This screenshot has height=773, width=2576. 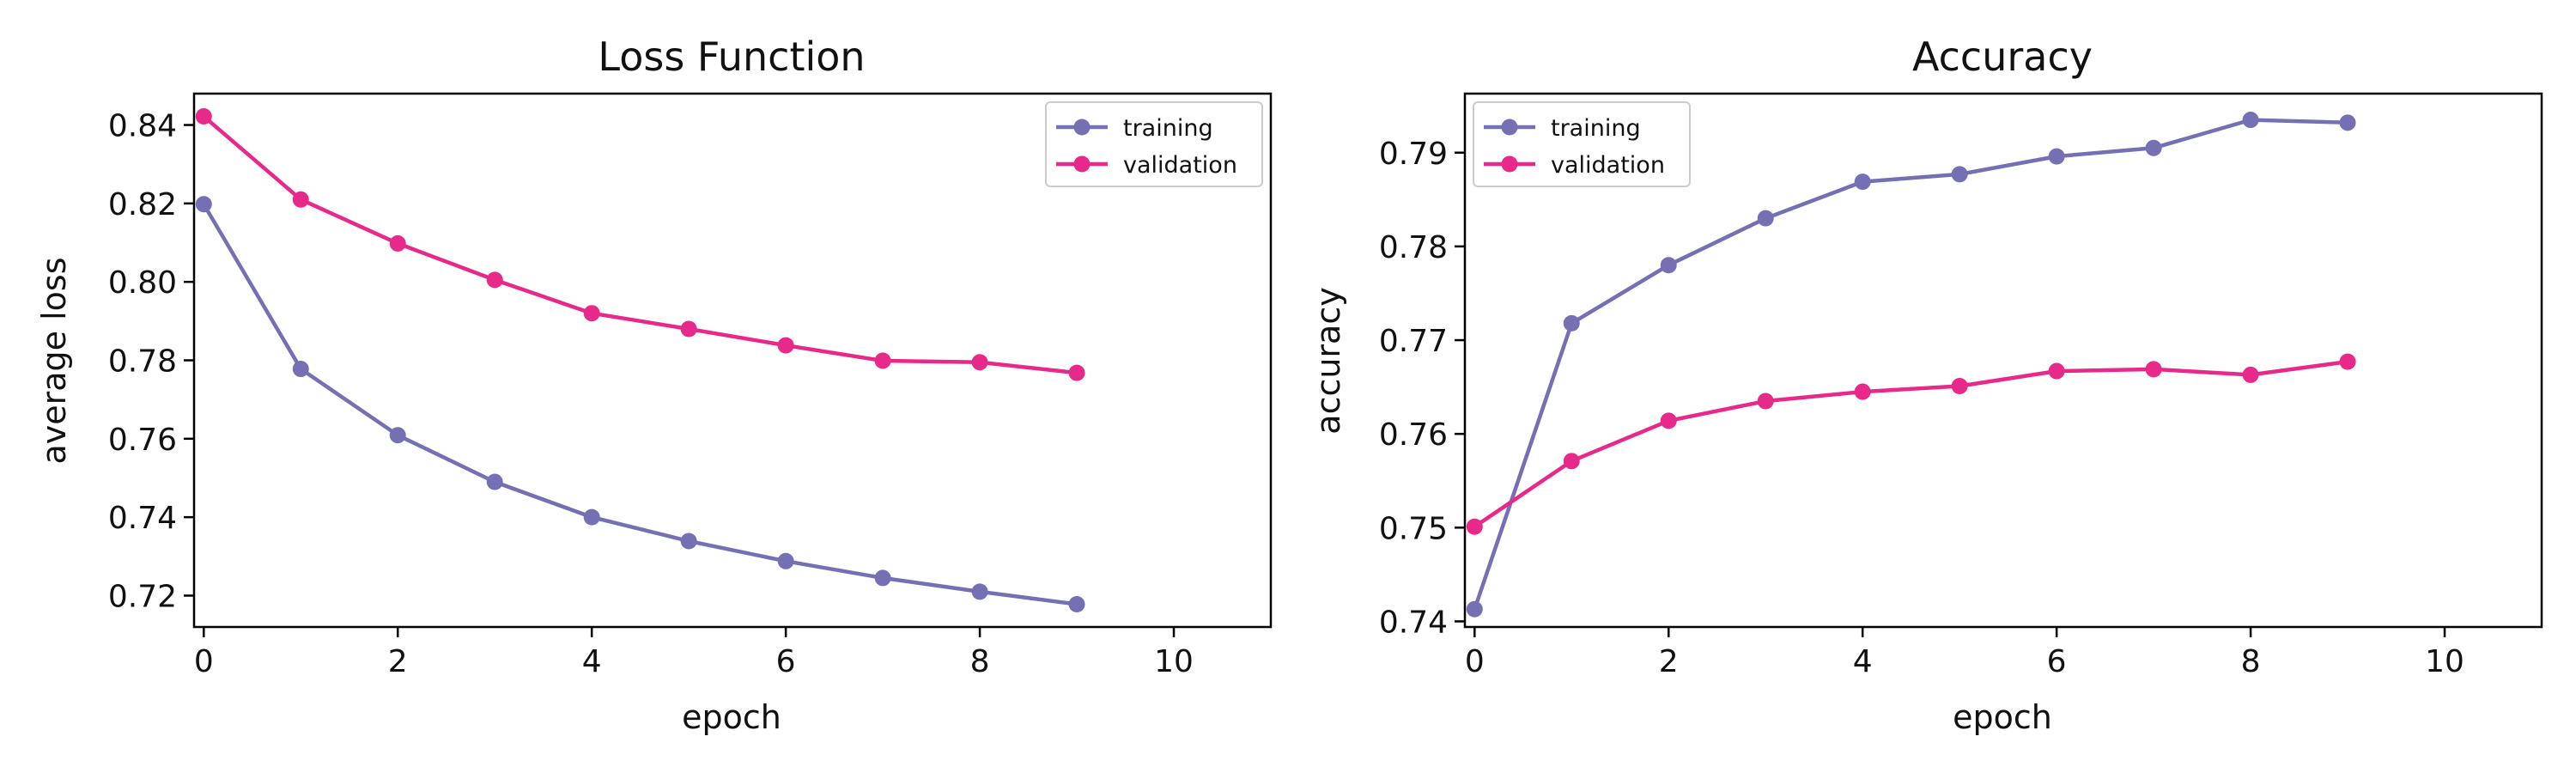 What do you see at coordinates (640, 244) in the screenshot?
I see `loss-validation-line` at bounding box center [640, 244].